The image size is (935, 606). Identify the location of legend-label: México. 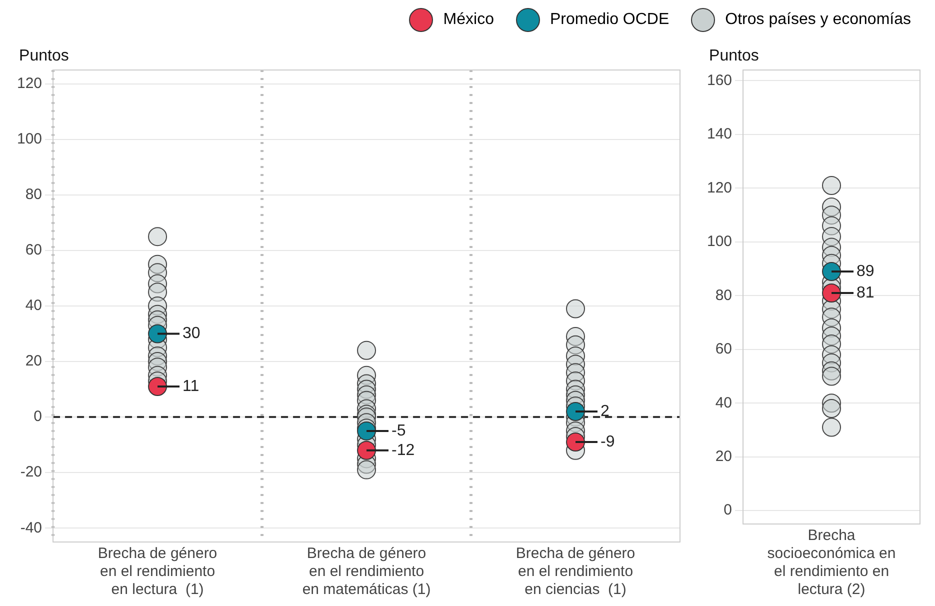
(468, 20).